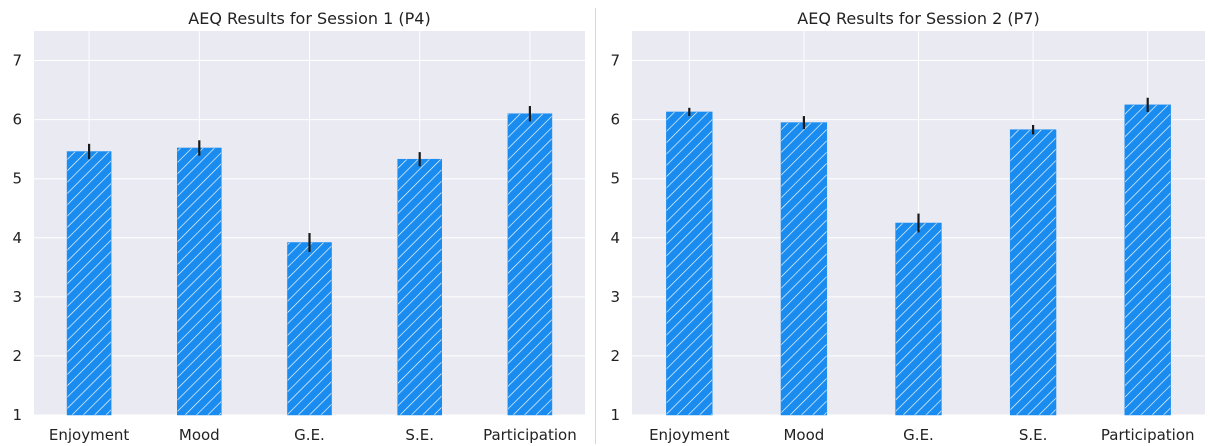 The image size is (1210, 446). Describe the element at coordinates (918, 18) in the screenshot. I see `chart-title: AEQ Results for Session 2 (P7)` at that location.